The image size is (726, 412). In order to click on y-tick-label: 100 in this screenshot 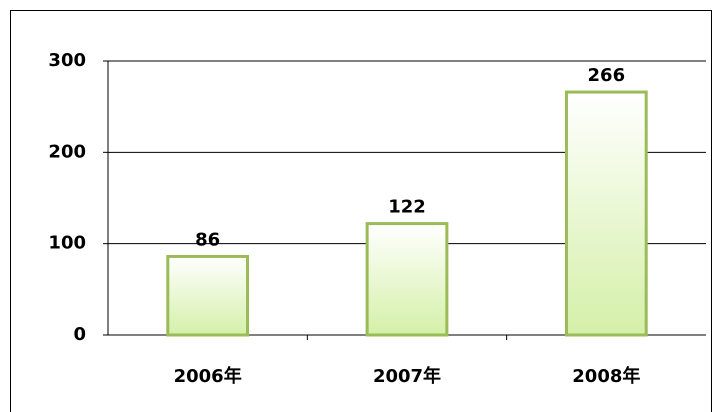, I will do `click(67, 243)`.